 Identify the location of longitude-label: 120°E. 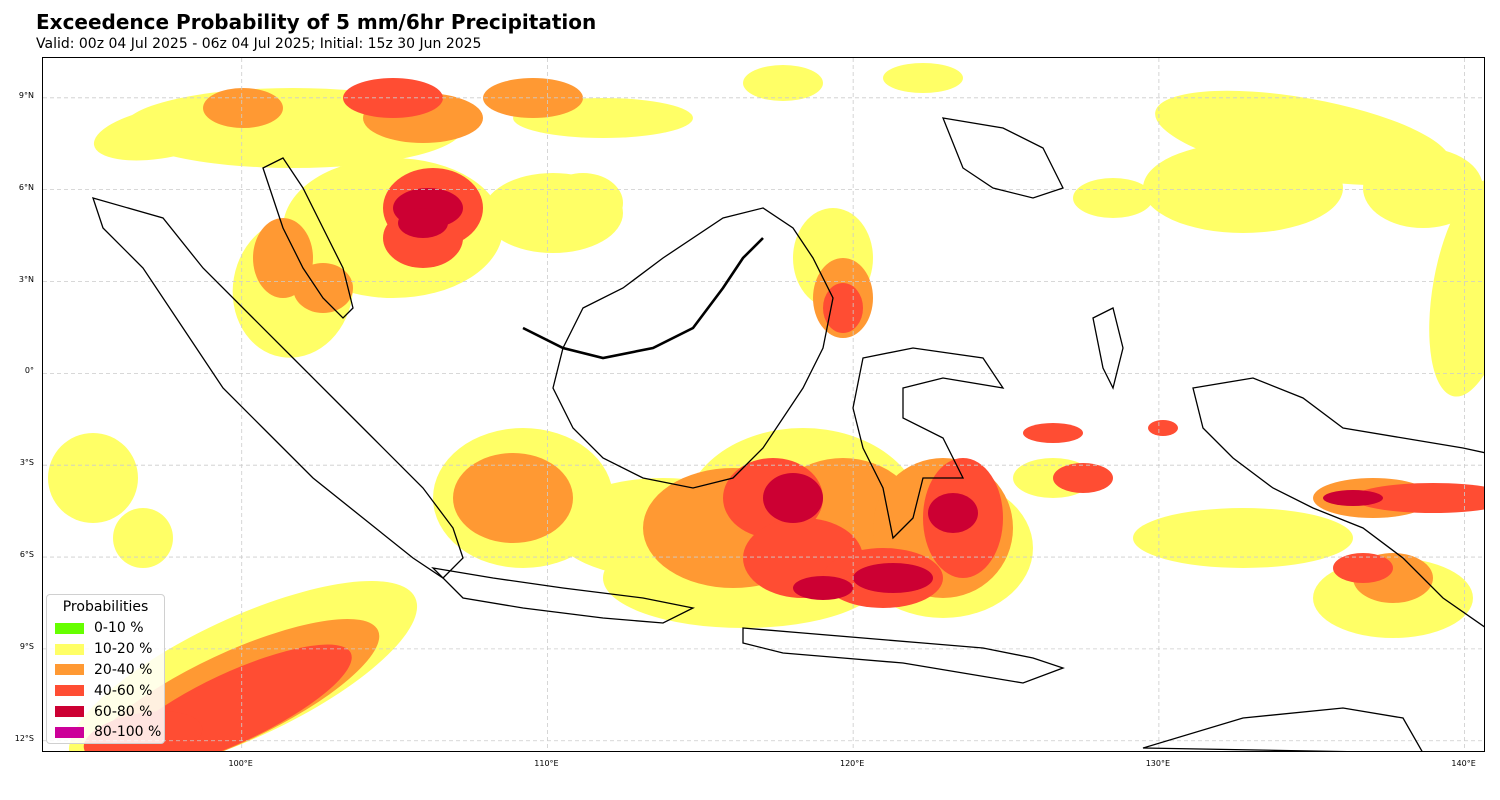
(852, 763).